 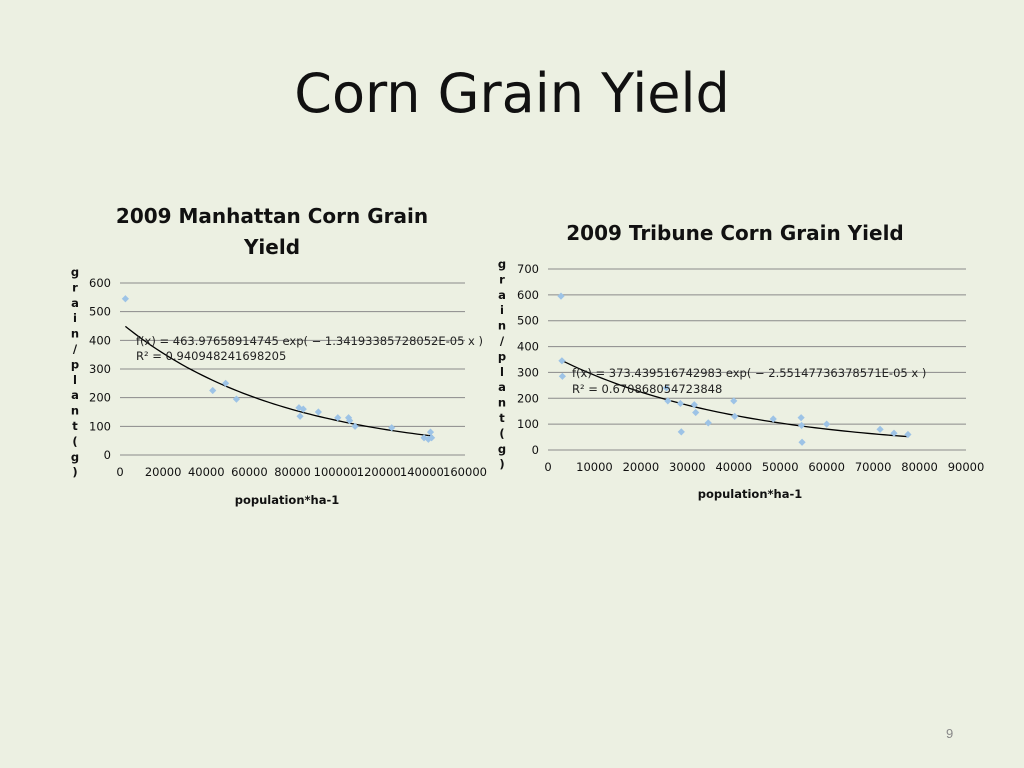 What do you see at coordinates (465, 472) in the screenshot?
I see `x-tick-label: 160000` at bounding box center [465, 472].